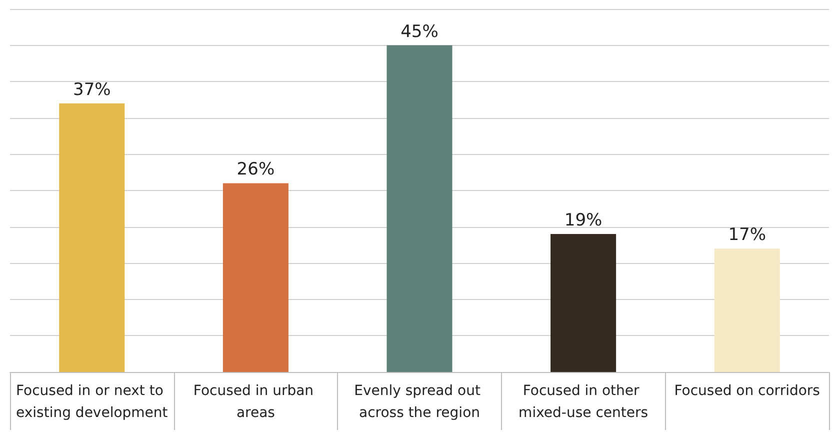  Describe the element at coordinates (255, 170) in the screenshot. I see `data-label: 26%` at that location.